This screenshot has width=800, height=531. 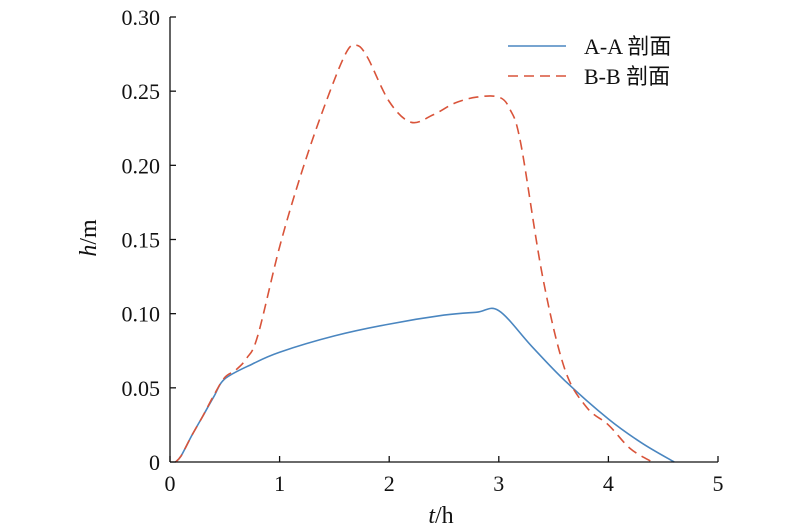 What do you see at coordinates (170, 483) in the screenshot?
I see `x-tick-label: 0` at bounding box center [170, 483].